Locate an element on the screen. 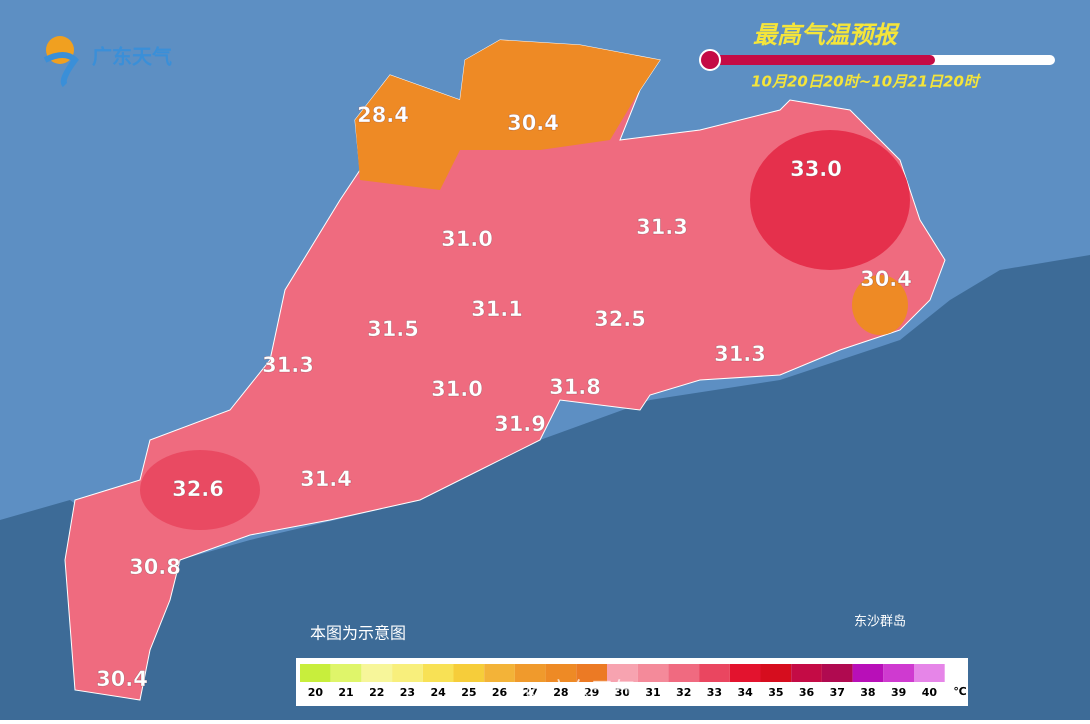 This screenshot has width=1090, height=724. temp-label: 31.1 is located at coordinates (497, 309).